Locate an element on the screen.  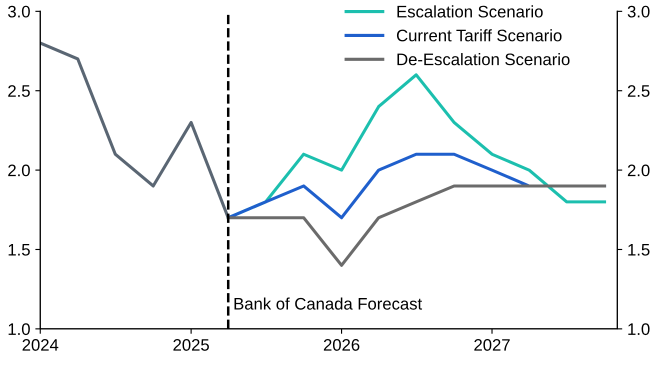
legend-label: Escalation Scenario is located at coordinates (470, 11).